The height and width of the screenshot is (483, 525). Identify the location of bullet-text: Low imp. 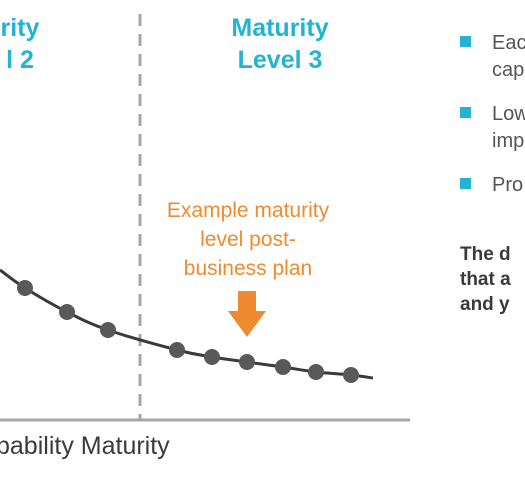
(508, 127).